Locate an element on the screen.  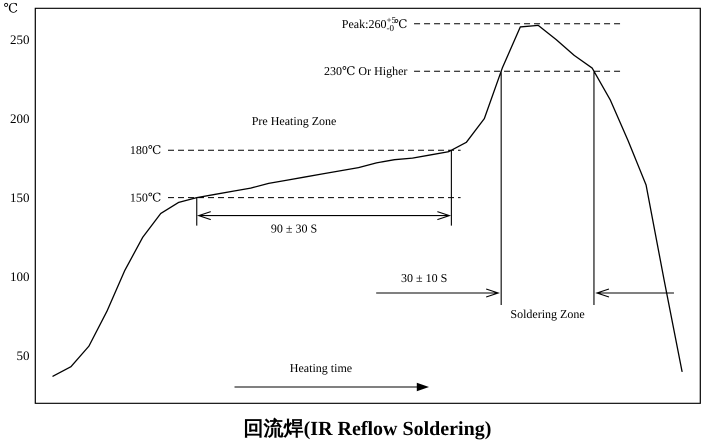
y-tick-label: 250 is located at coordinates (20, 40).